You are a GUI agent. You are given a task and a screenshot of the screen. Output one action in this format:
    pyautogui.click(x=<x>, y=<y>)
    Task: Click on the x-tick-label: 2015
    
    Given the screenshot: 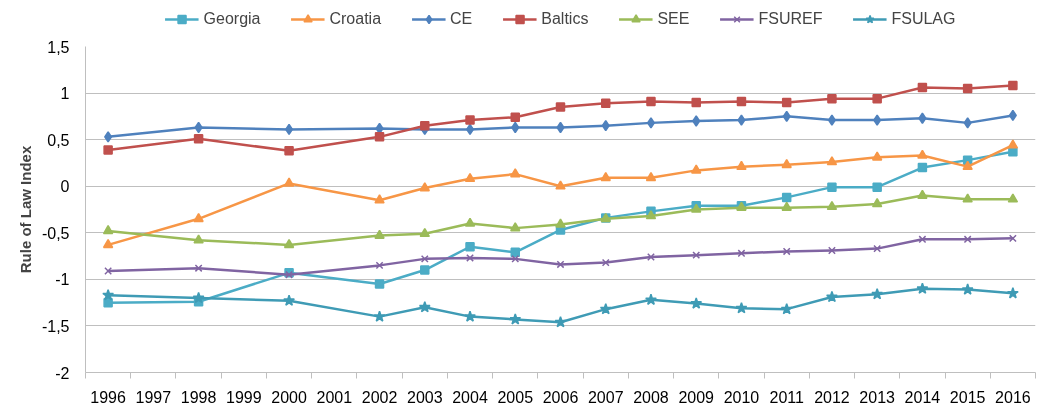 What is the action you would take?
    pyautogui.click(x=967, y=397)
    